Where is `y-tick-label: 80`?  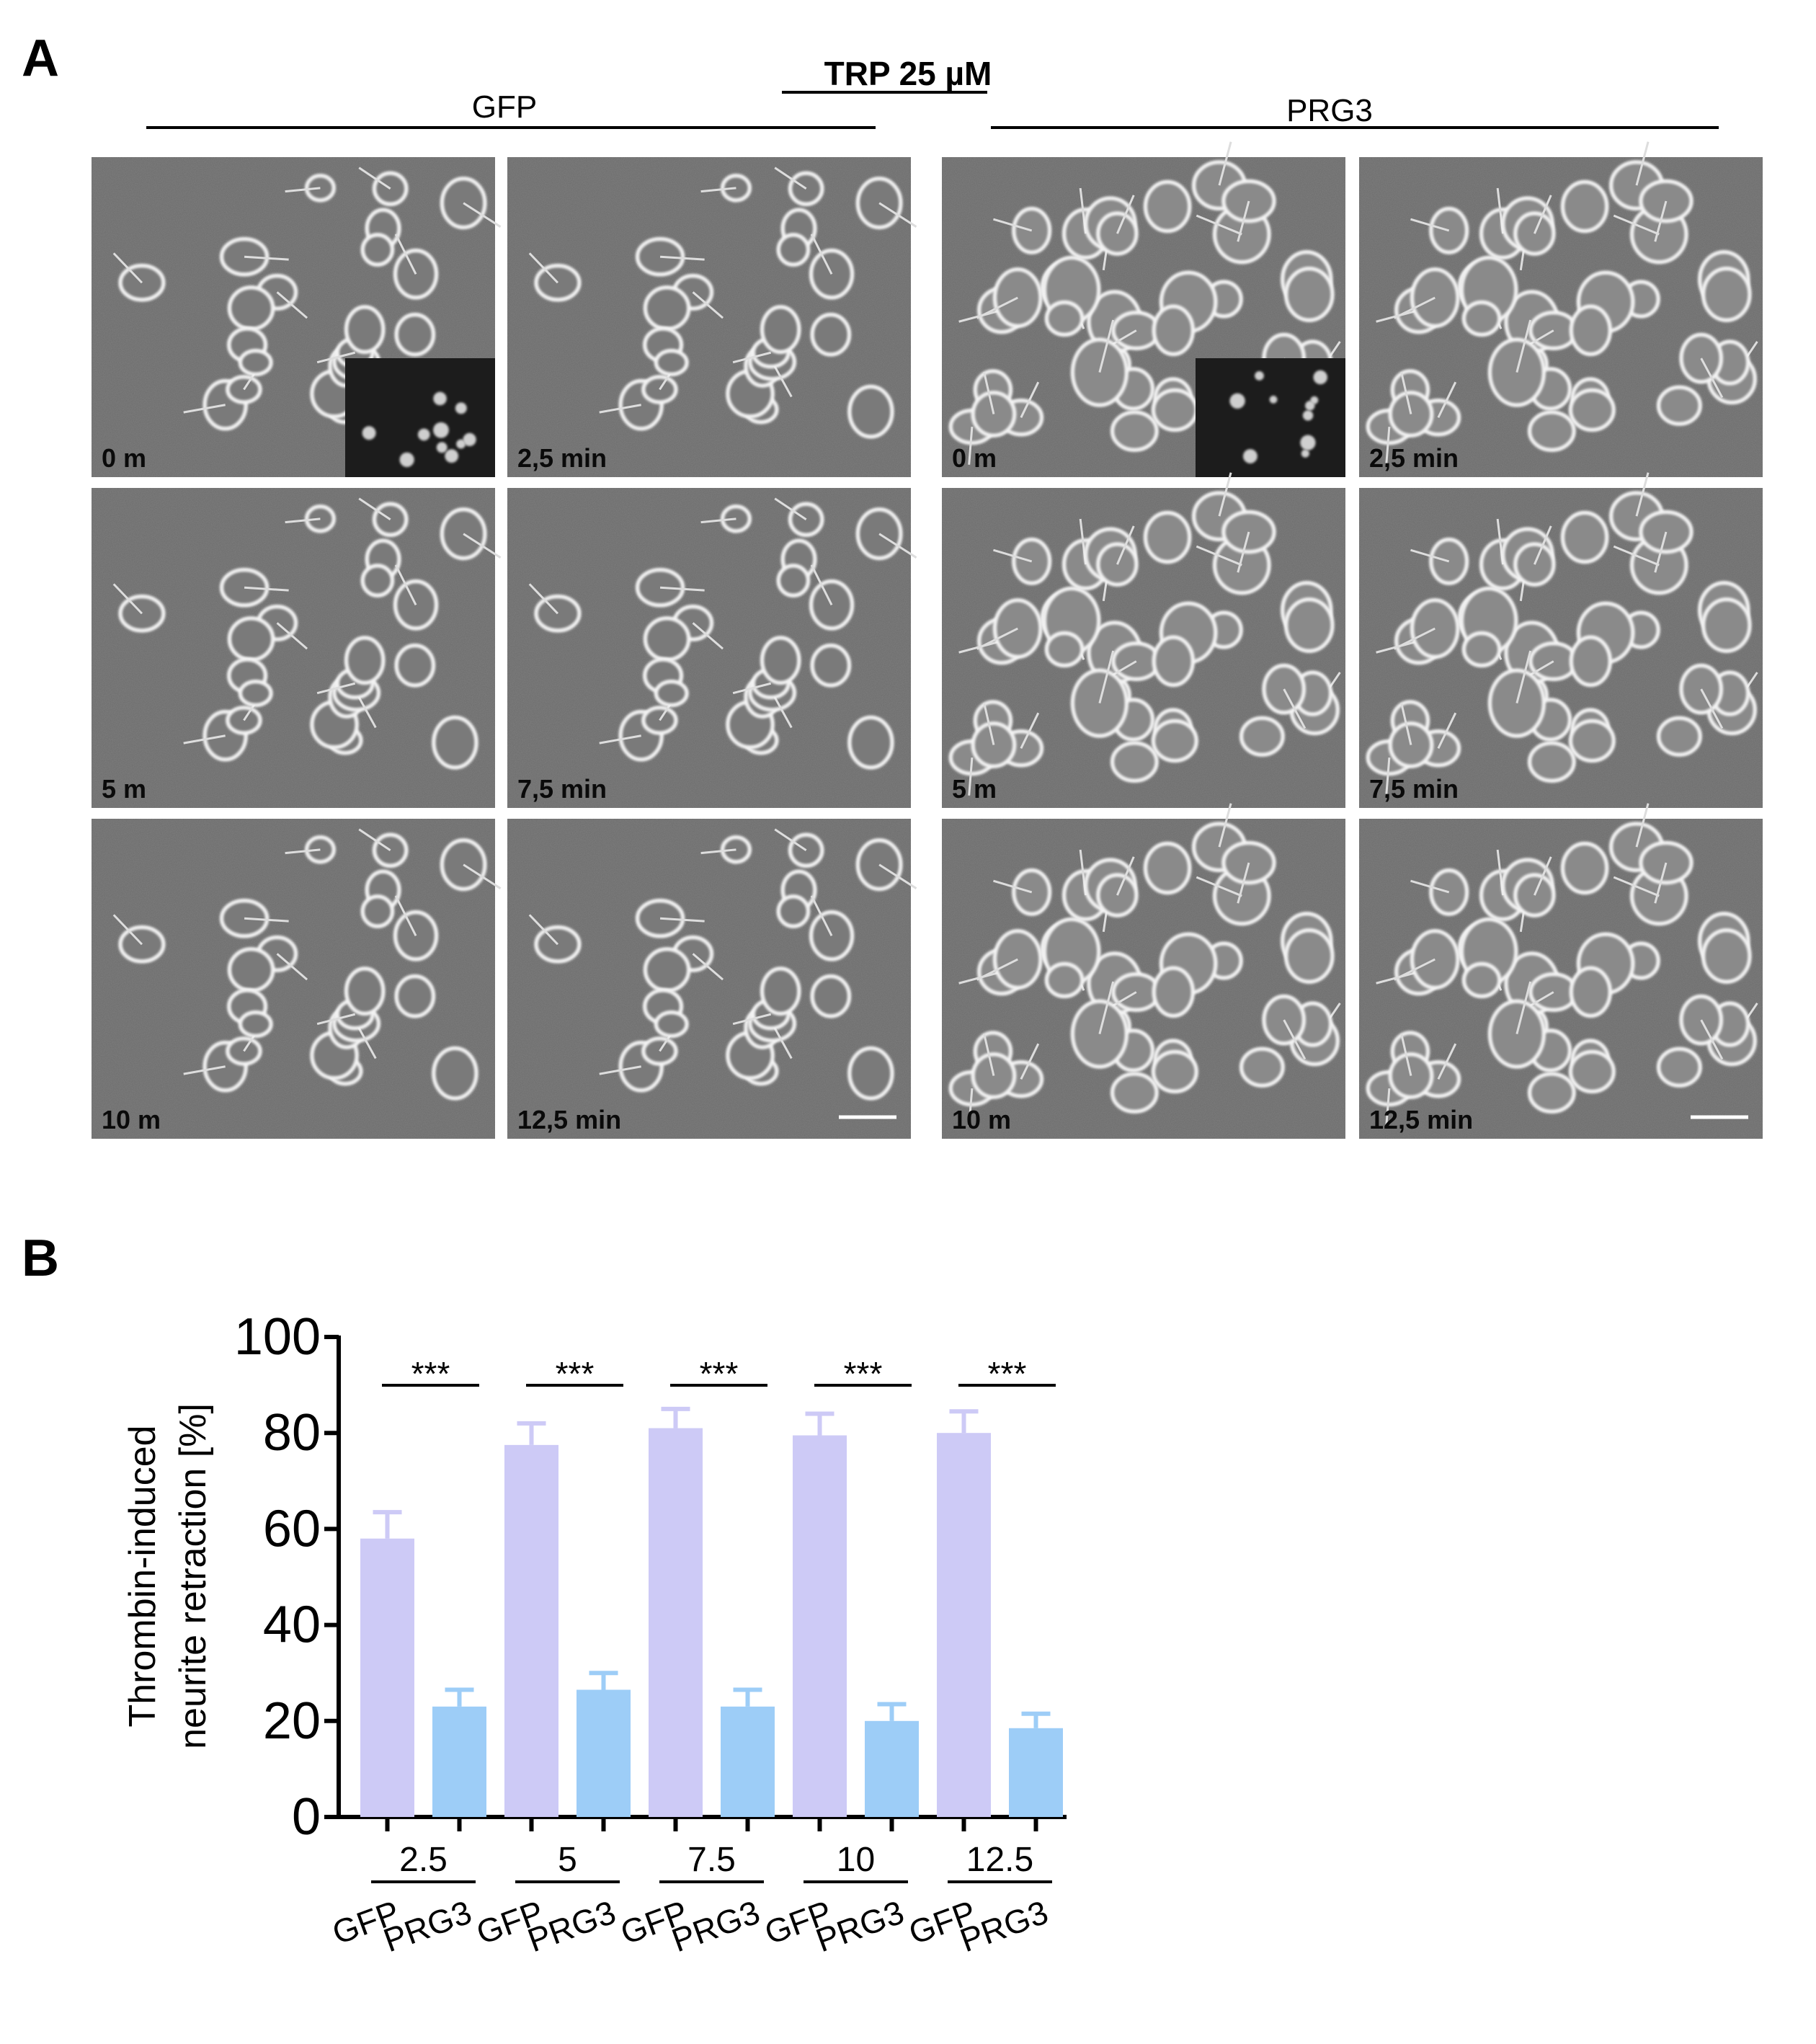
y-tick-label: 80 is located at coordinates (292, 1433).